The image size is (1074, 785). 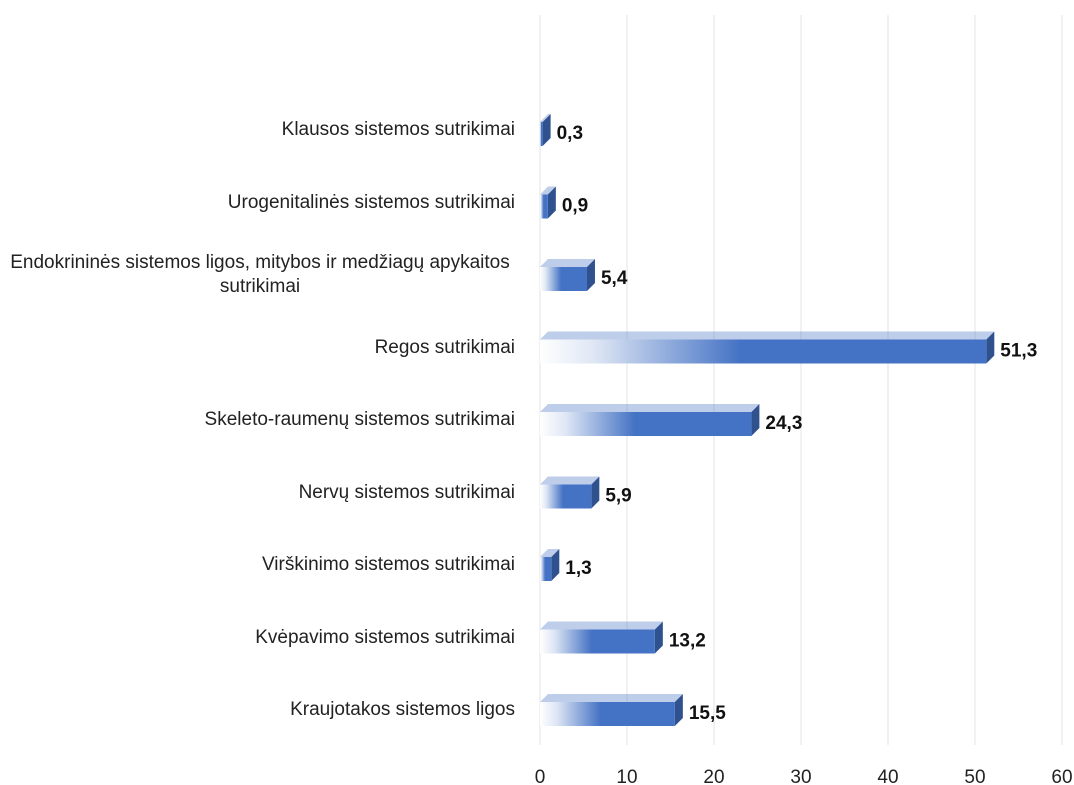 I want to click on x-tick-label: 30, so click(x=800, y=776).